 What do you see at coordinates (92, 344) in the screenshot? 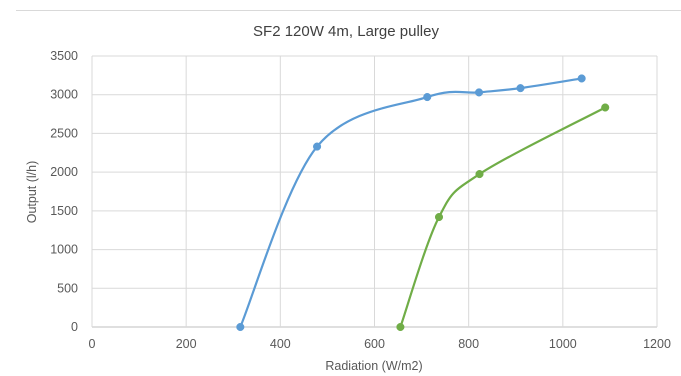
I see `x-tick-label: 0` at bounding box center [92, 344].